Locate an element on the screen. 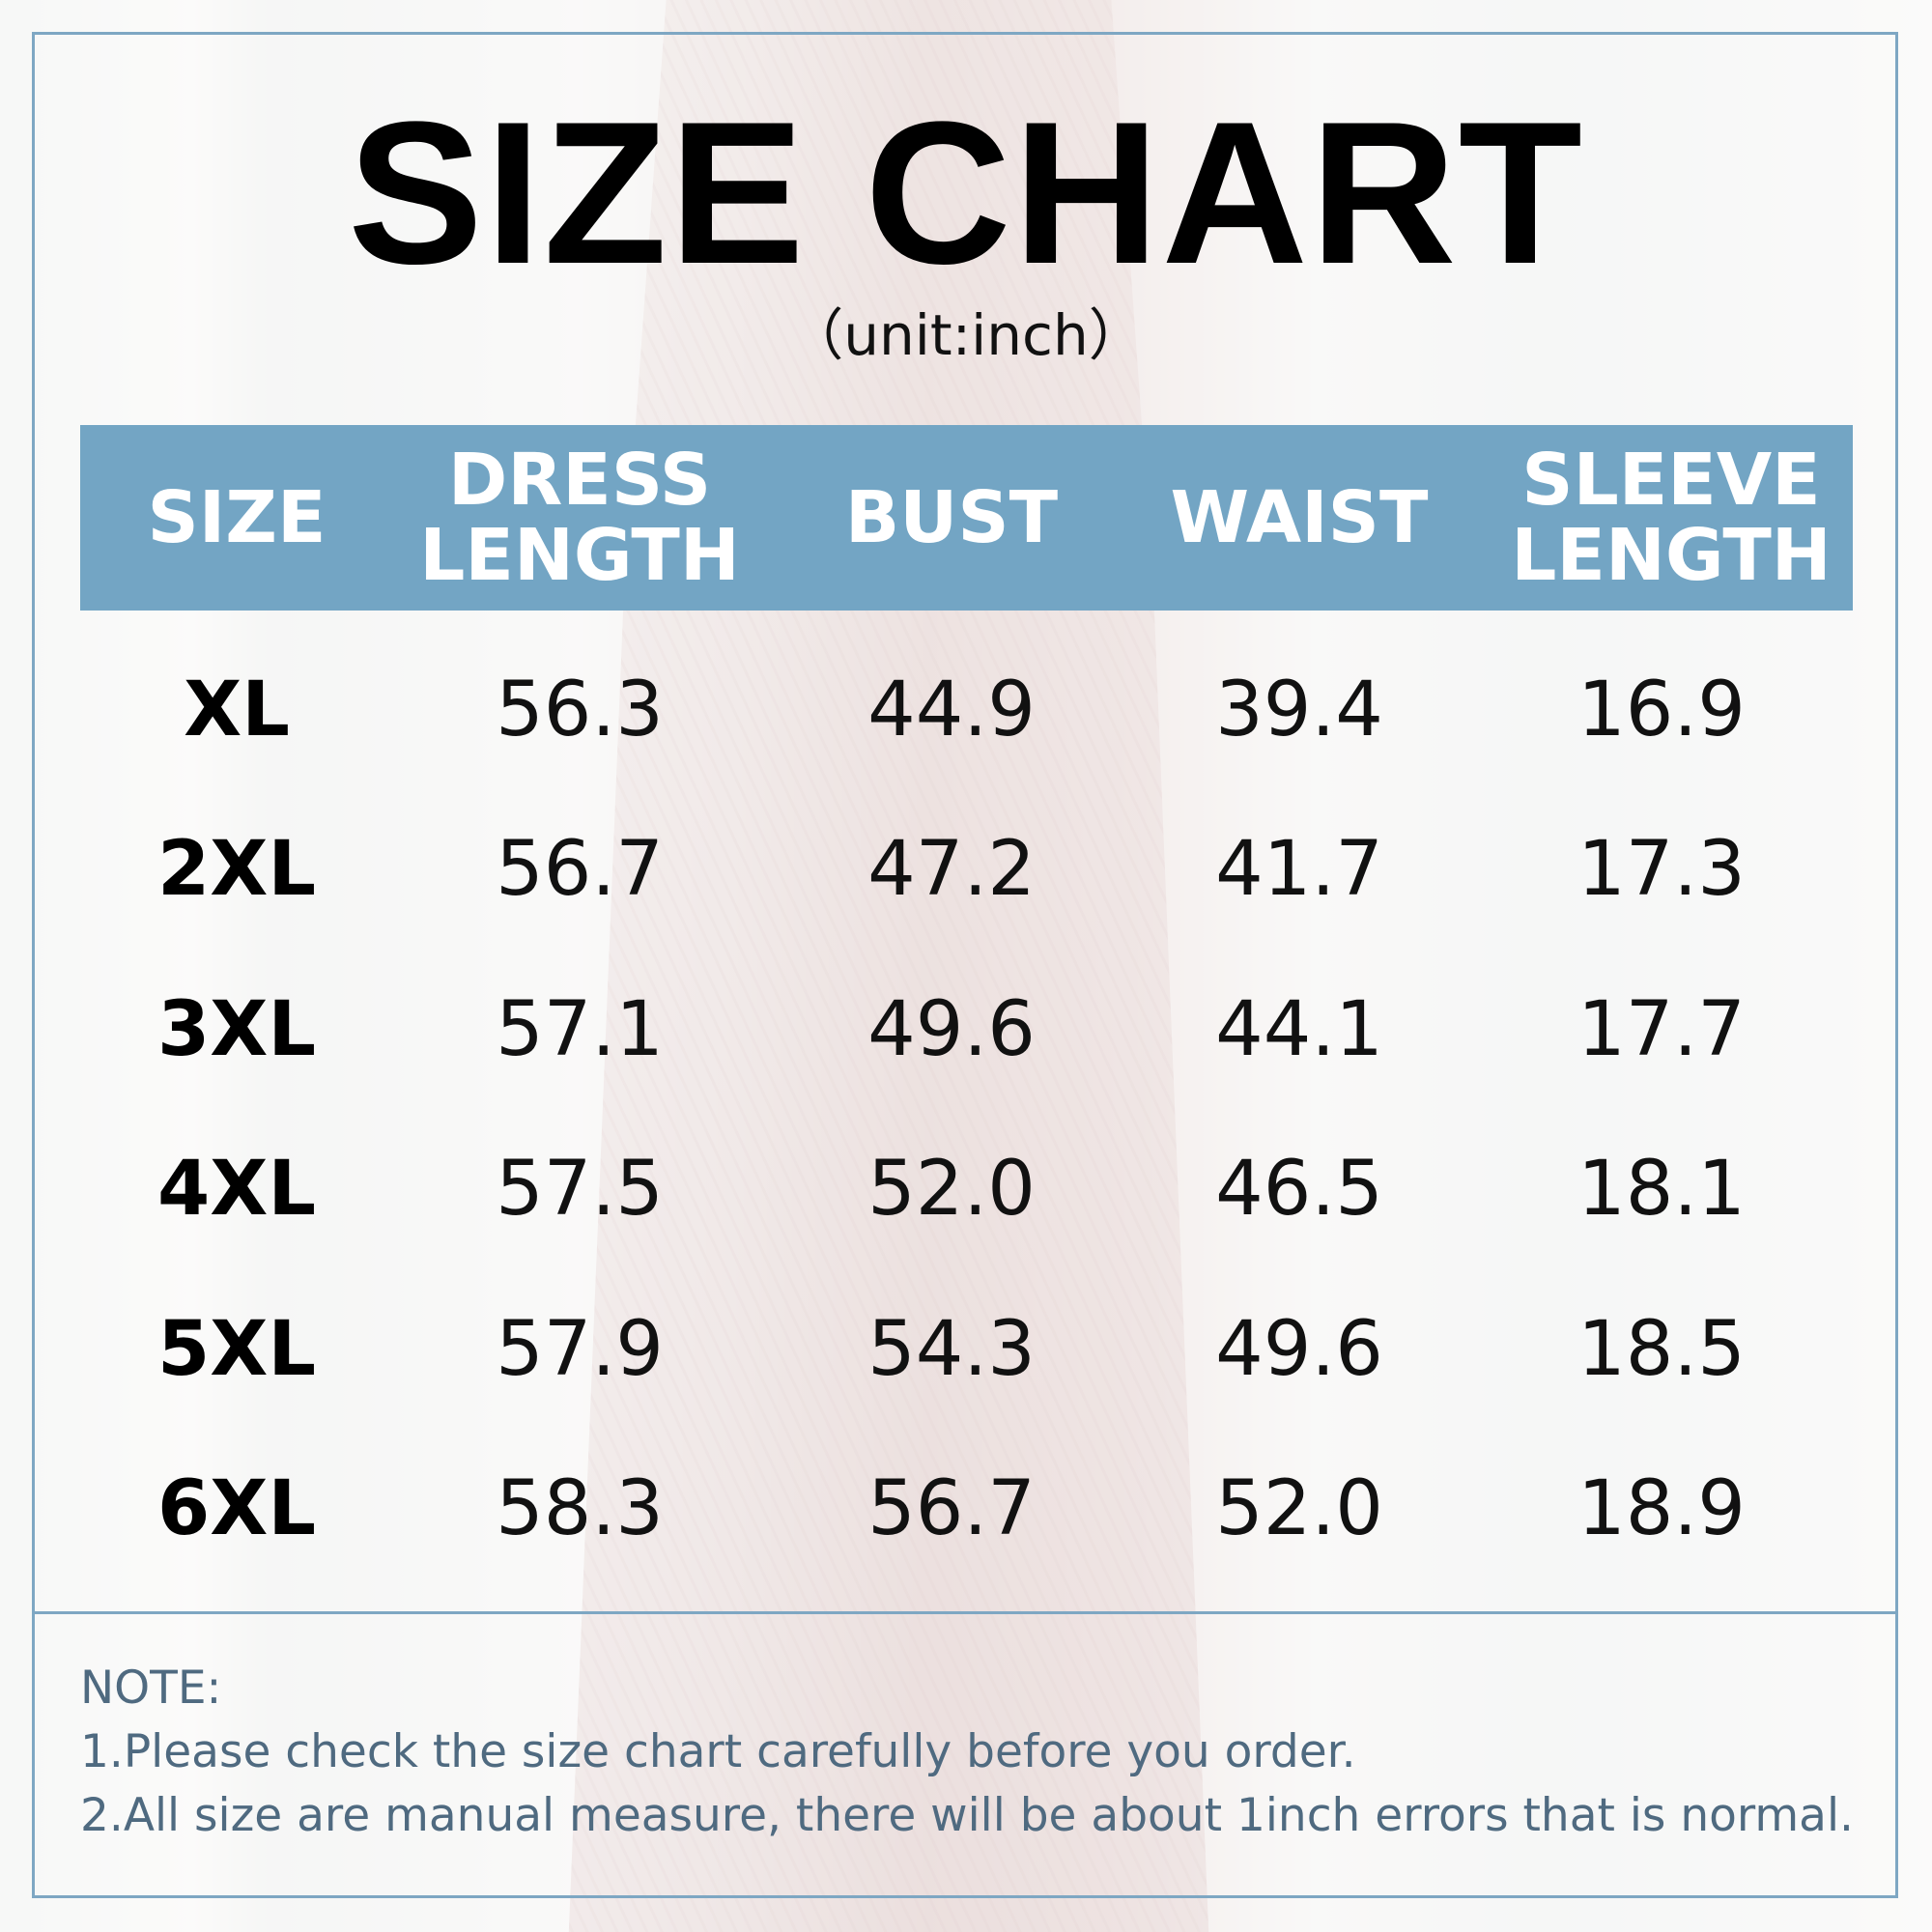 The image size is (1932, 1932). dress-length-cell: 57.1 is located at coordinates (580, 1029).